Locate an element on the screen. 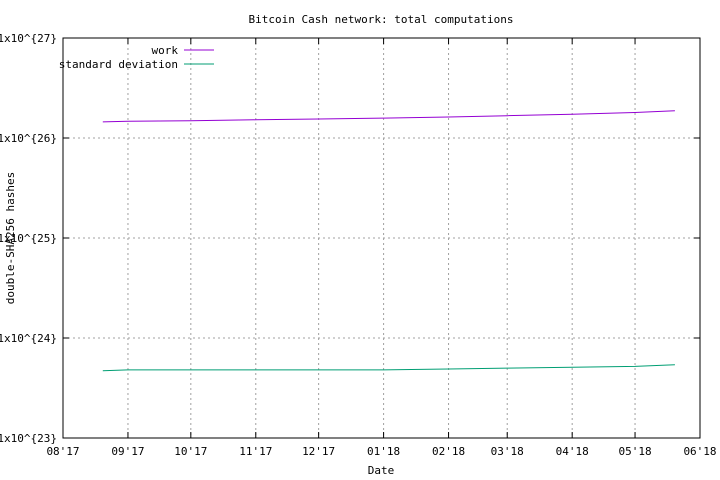 This screenshot has height=480, width=720. x-tick-label: 10'17 is located at coordinates (190, 451).